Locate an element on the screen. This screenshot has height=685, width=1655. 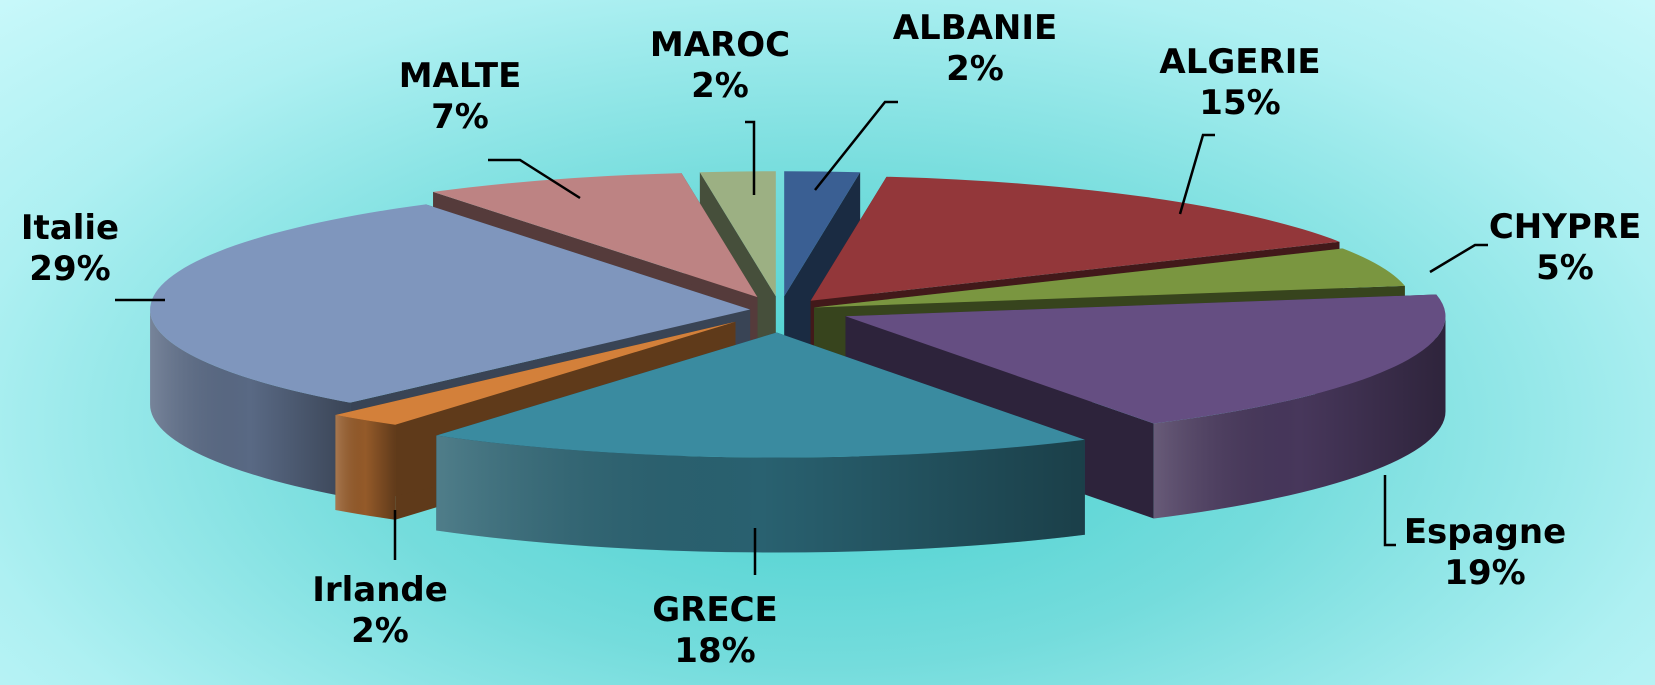
slice-label-chypre: CHYPRE 5% is located at coordinates (1565, 248).